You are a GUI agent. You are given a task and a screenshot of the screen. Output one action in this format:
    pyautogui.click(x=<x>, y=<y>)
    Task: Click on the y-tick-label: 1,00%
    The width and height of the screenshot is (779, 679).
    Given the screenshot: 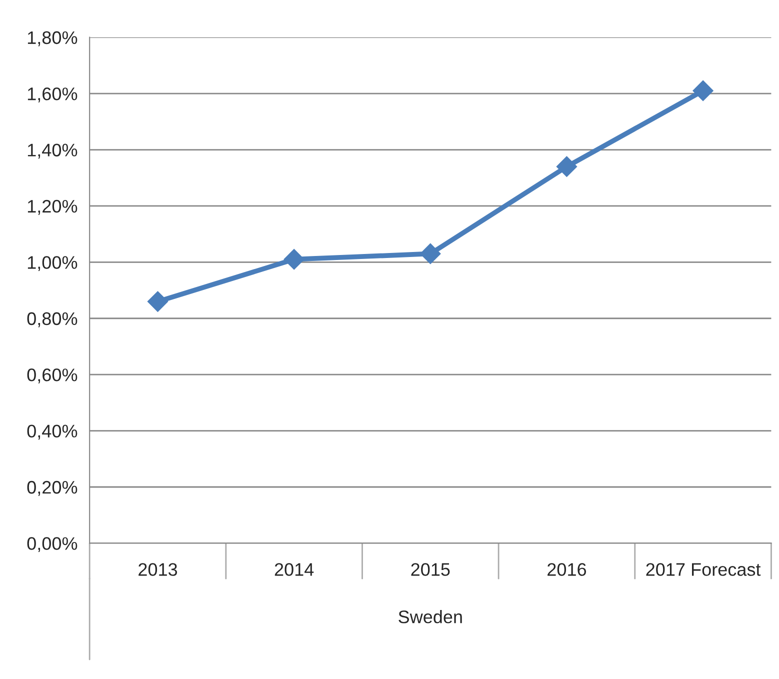 What is the action you would take?
    pyautogui.click(x=53, y=264)
    